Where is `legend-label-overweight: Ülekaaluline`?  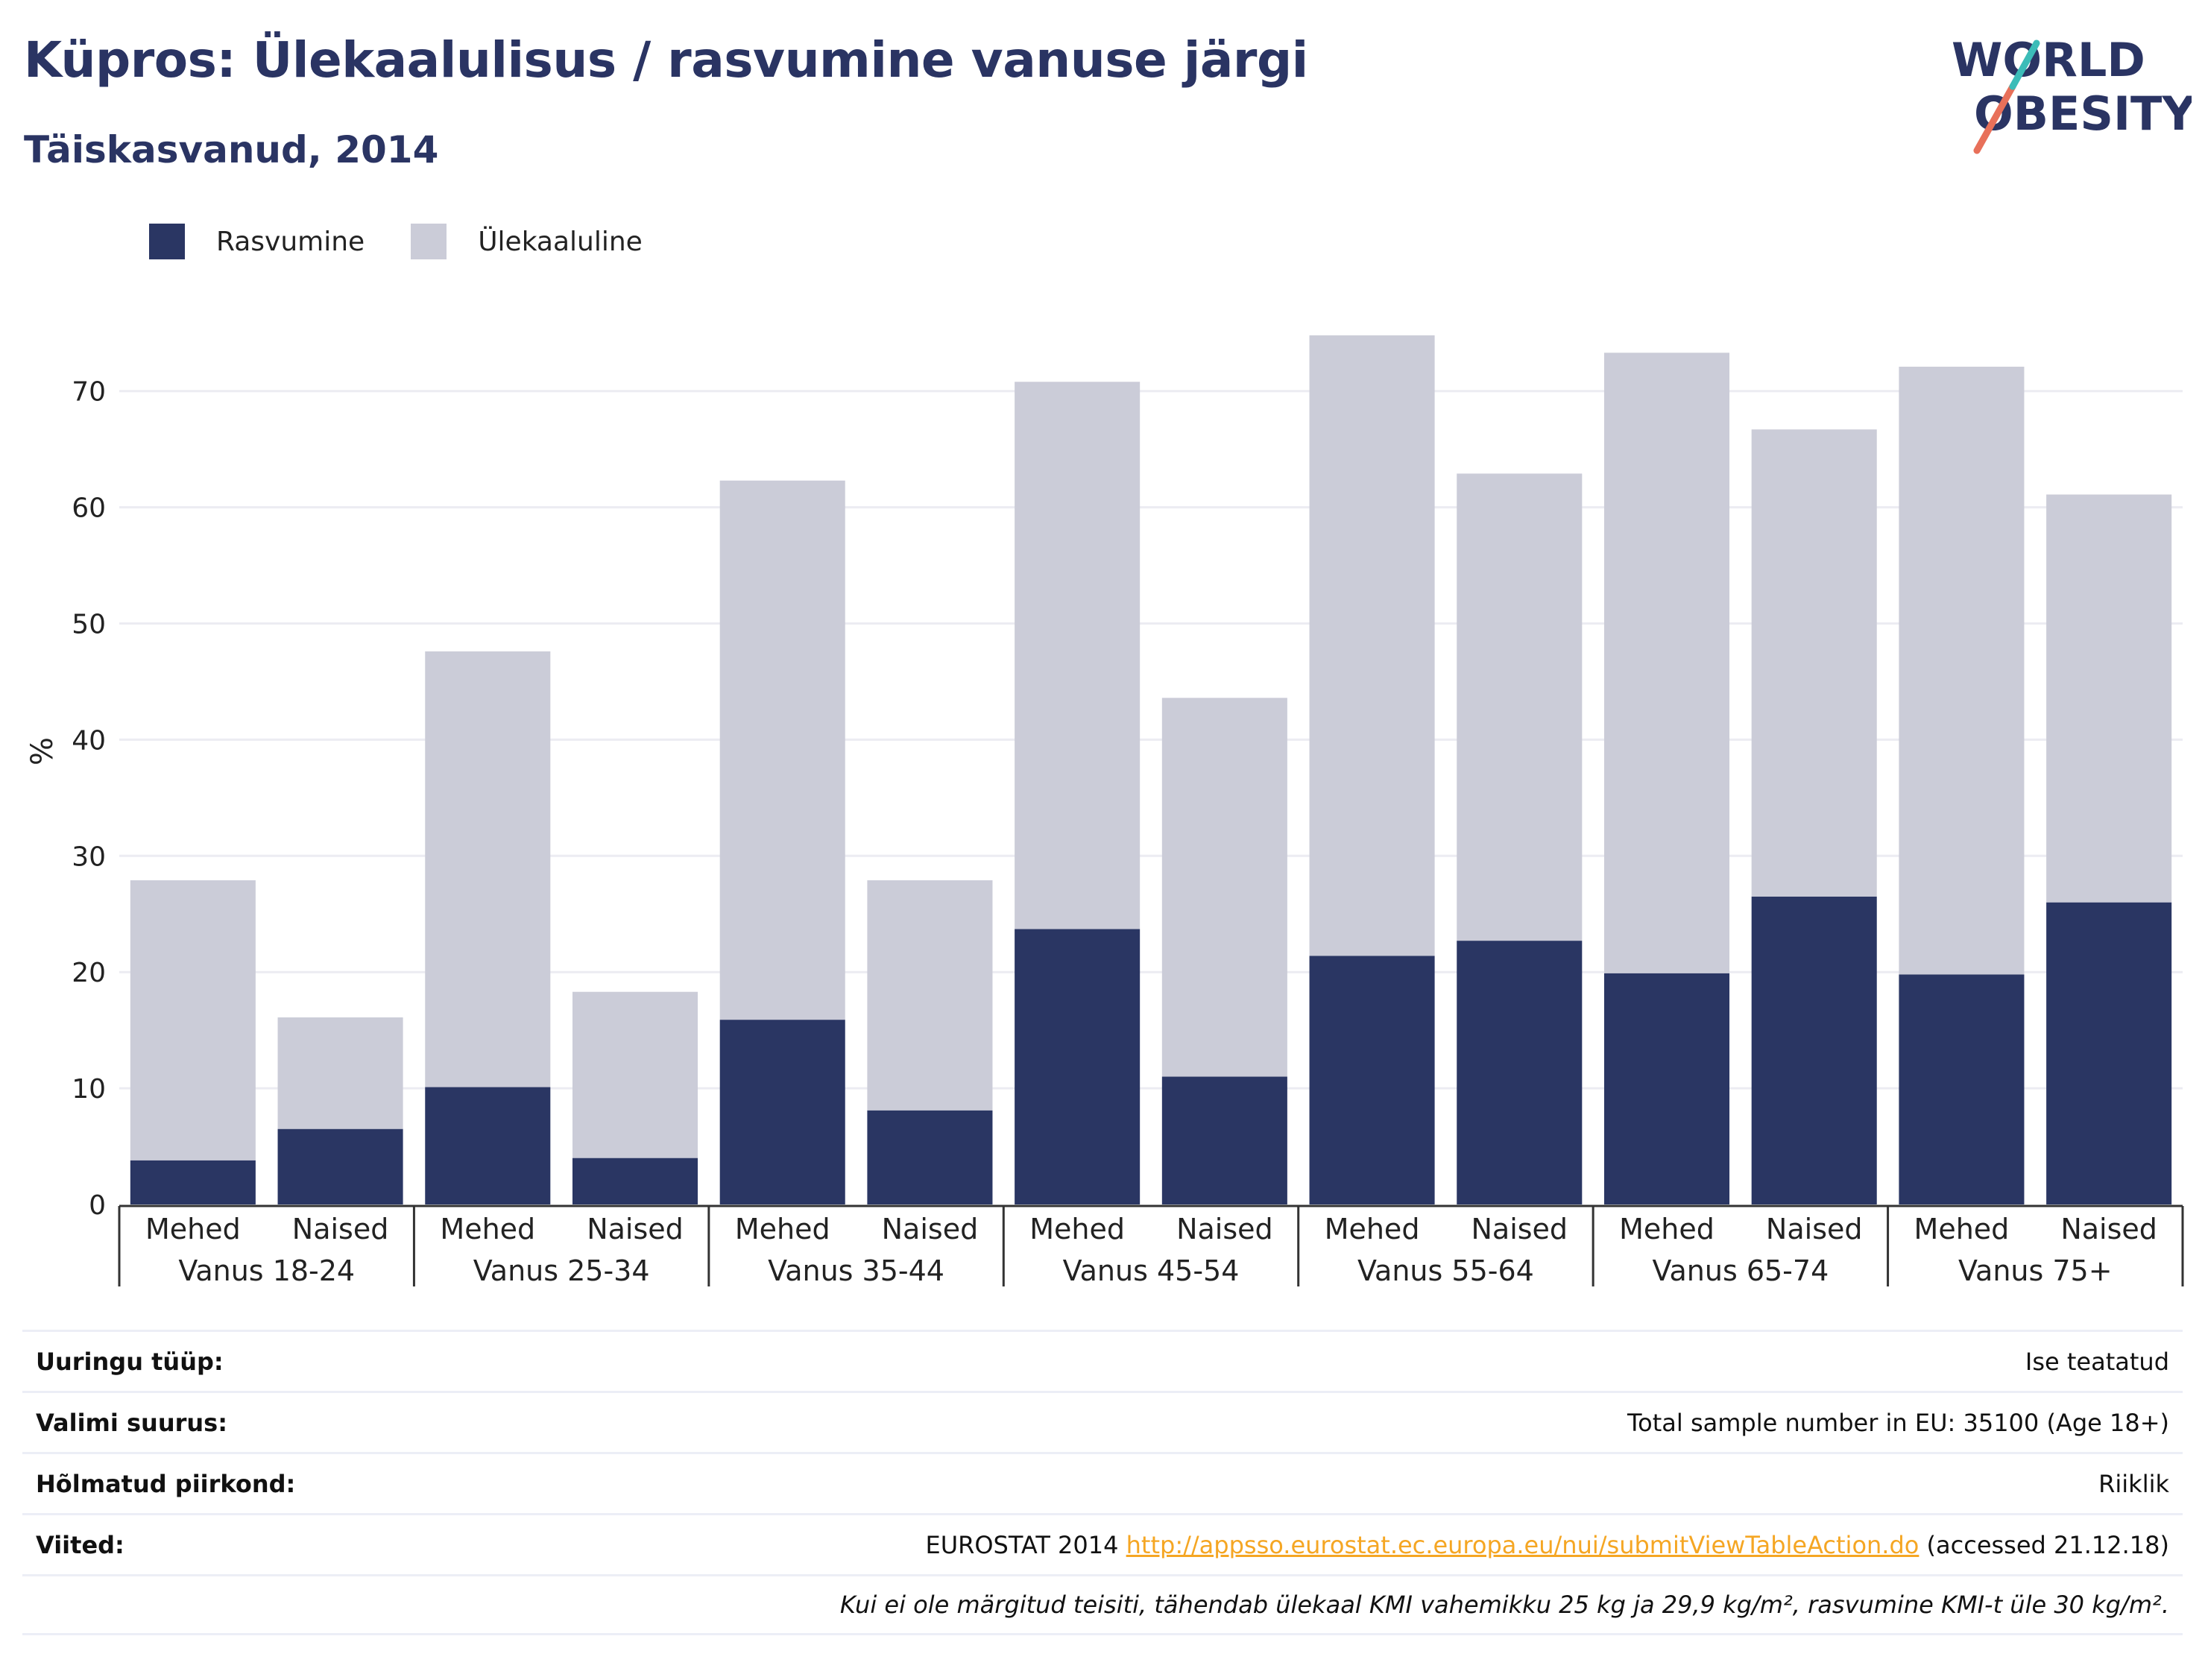
legend-label-overweight: Ülekaaluline is located at coordinates (560, 241).